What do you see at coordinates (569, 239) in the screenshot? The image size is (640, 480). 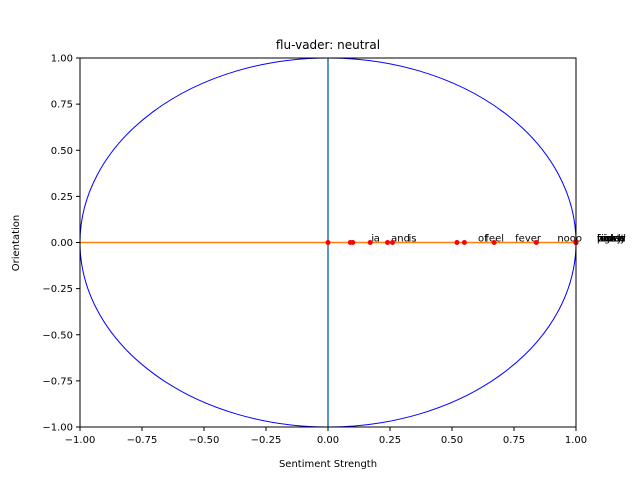 I see `word-label-nooo: nooo` at bounding box center [569, 239].